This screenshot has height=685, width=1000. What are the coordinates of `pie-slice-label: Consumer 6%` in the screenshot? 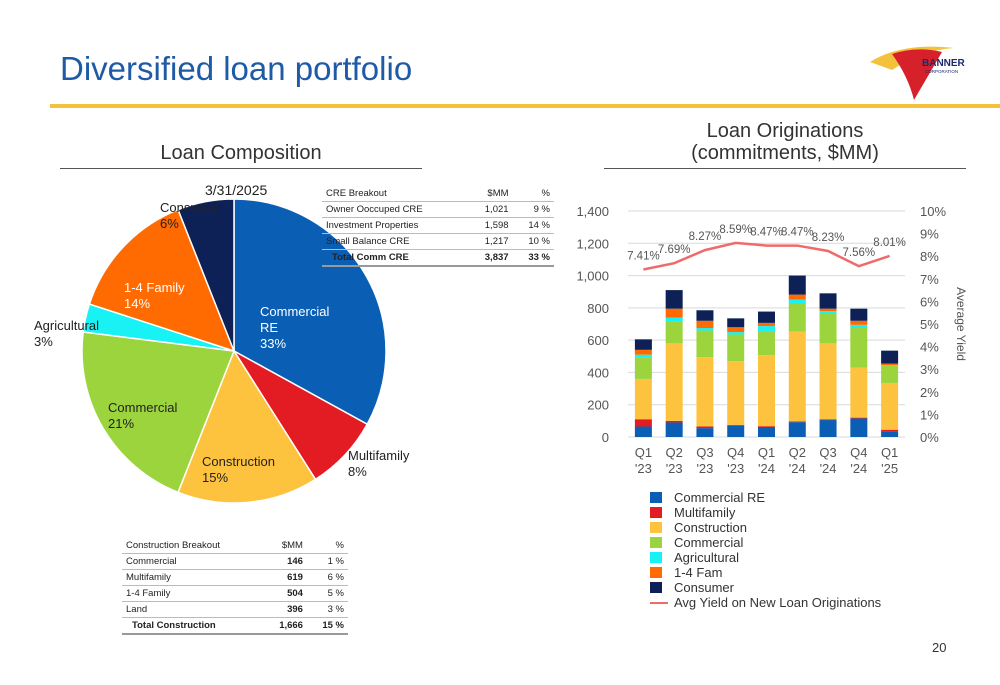 It's located at (190, 215).